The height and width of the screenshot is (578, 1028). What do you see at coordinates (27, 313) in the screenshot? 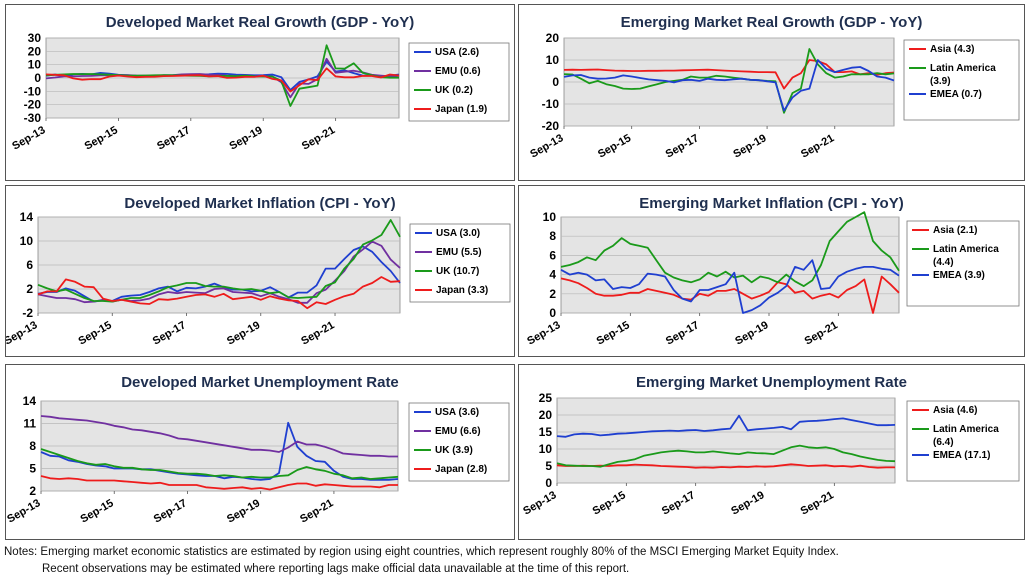
I see `y-tick-label: -2` at bounding box center [27, 313].